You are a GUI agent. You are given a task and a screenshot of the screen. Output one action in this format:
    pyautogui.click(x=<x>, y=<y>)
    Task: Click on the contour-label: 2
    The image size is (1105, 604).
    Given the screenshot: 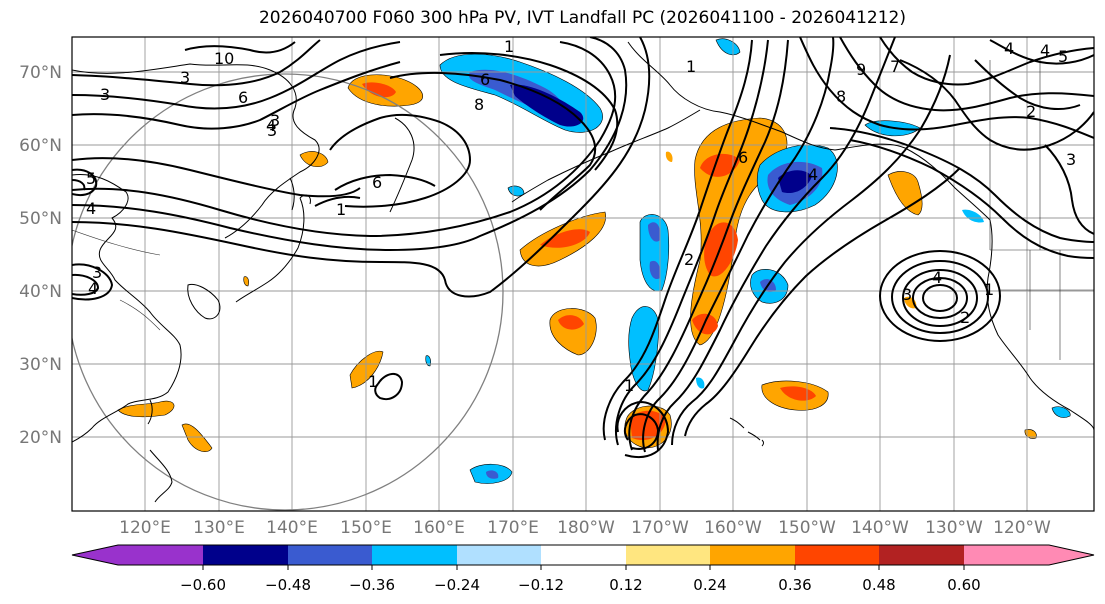 What is the action you would take?
    pyautogui.click(x=1031, y=111)
    